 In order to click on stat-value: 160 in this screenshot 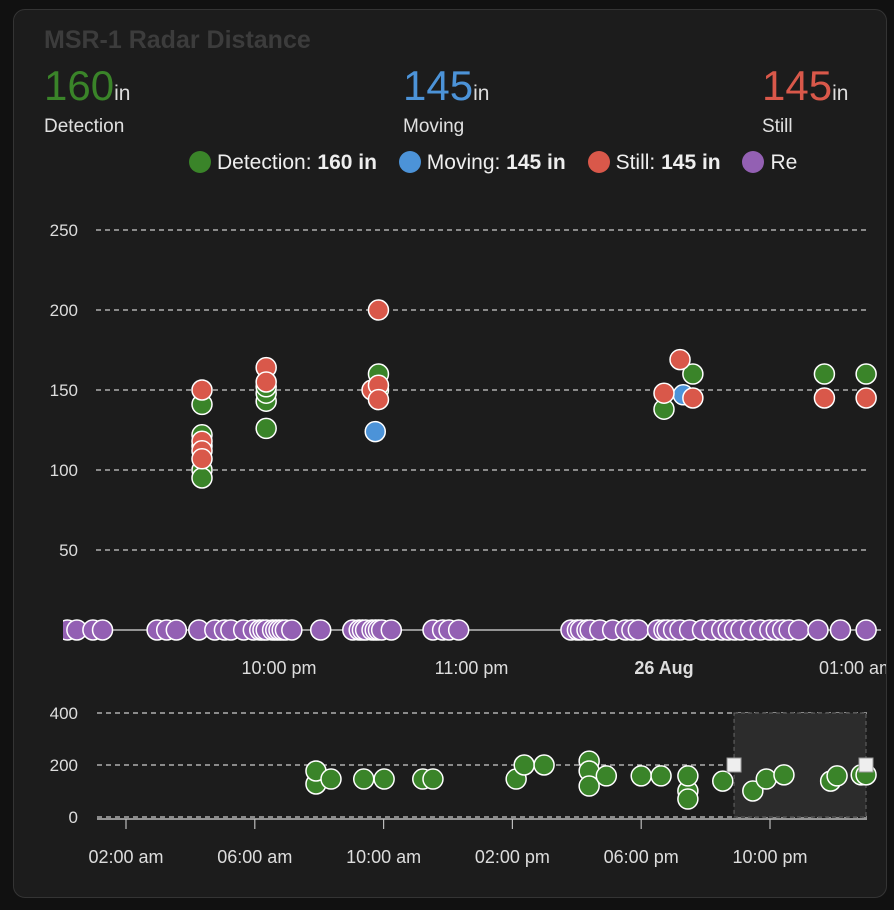, I will do `click(79, 85)`.